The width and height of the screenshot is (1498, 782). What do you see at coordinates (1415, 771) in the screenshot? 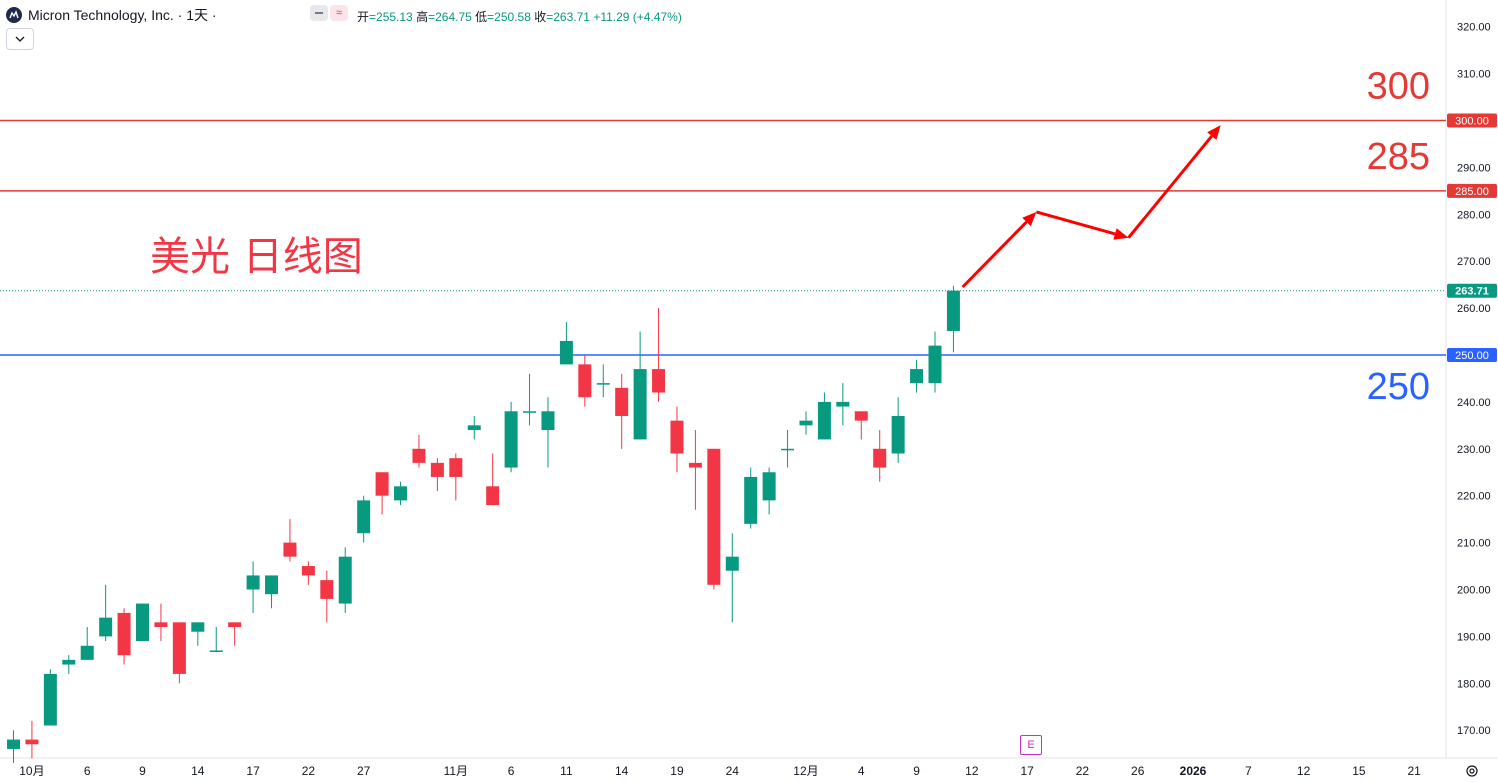
I see `time-tick-label: 21` at bounding box center [1415, 771].